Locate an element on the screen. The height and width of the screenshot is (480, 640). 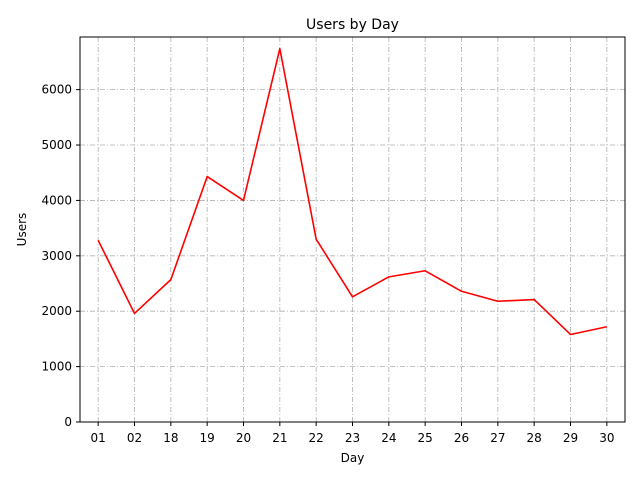
x-tick-label: 19 is located at coordinates (207, 438).